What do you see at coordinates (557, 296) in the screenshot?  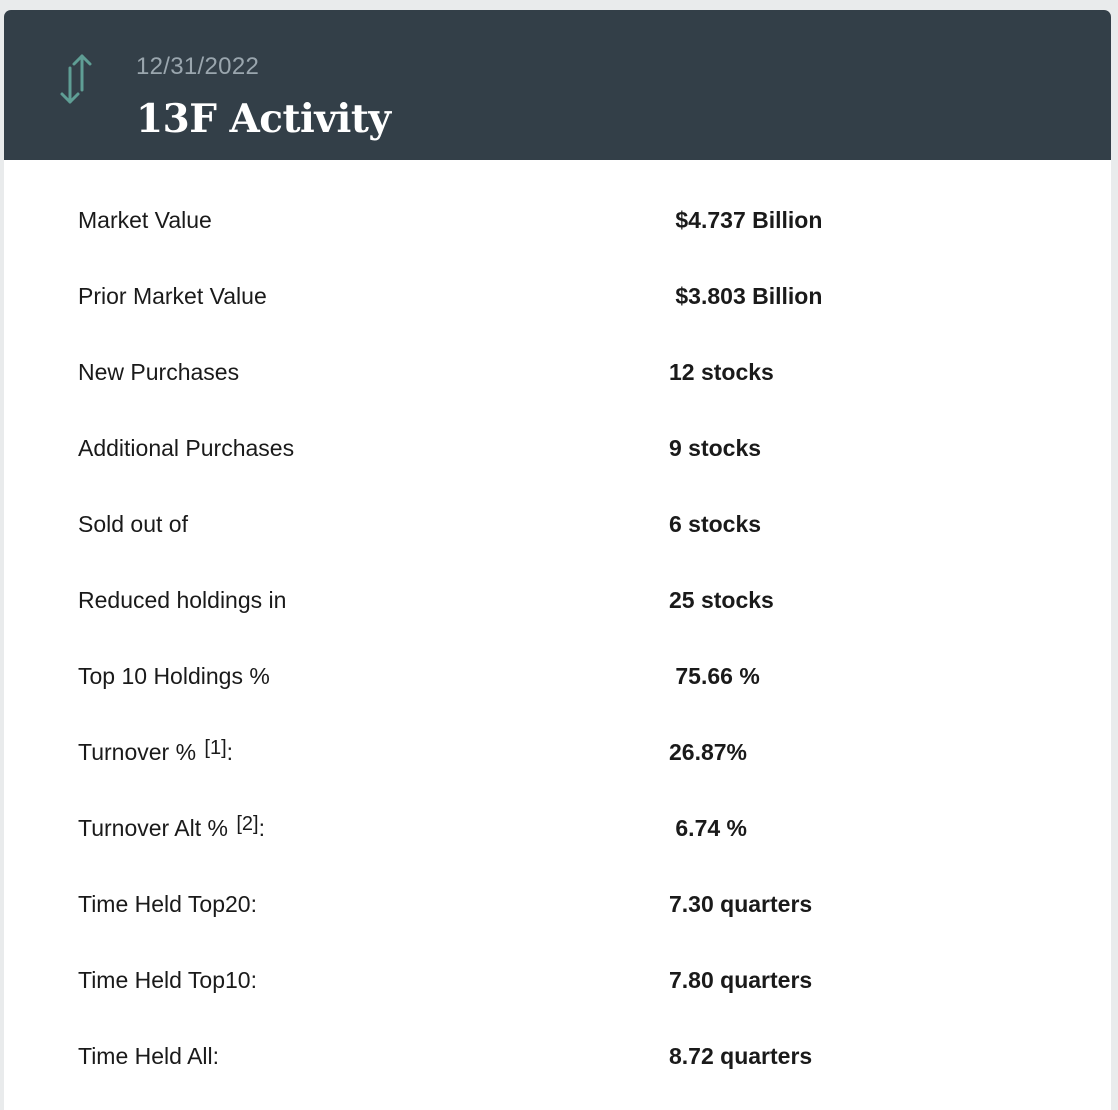 I see `table-row: Prior Market Value $3.803 Billion` at bounding box center [557, 296].